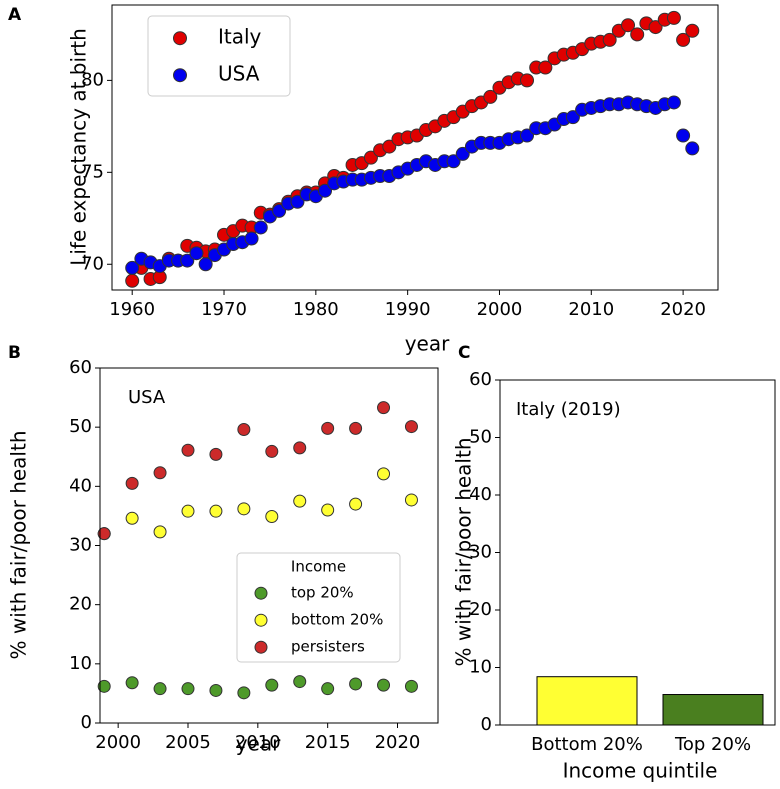 This screenshot has width=780, height=789. What do you see at coordinates (92, 79) in the screenshot?
I see `y-tick-label: 80` at bounding box center [92, 79].